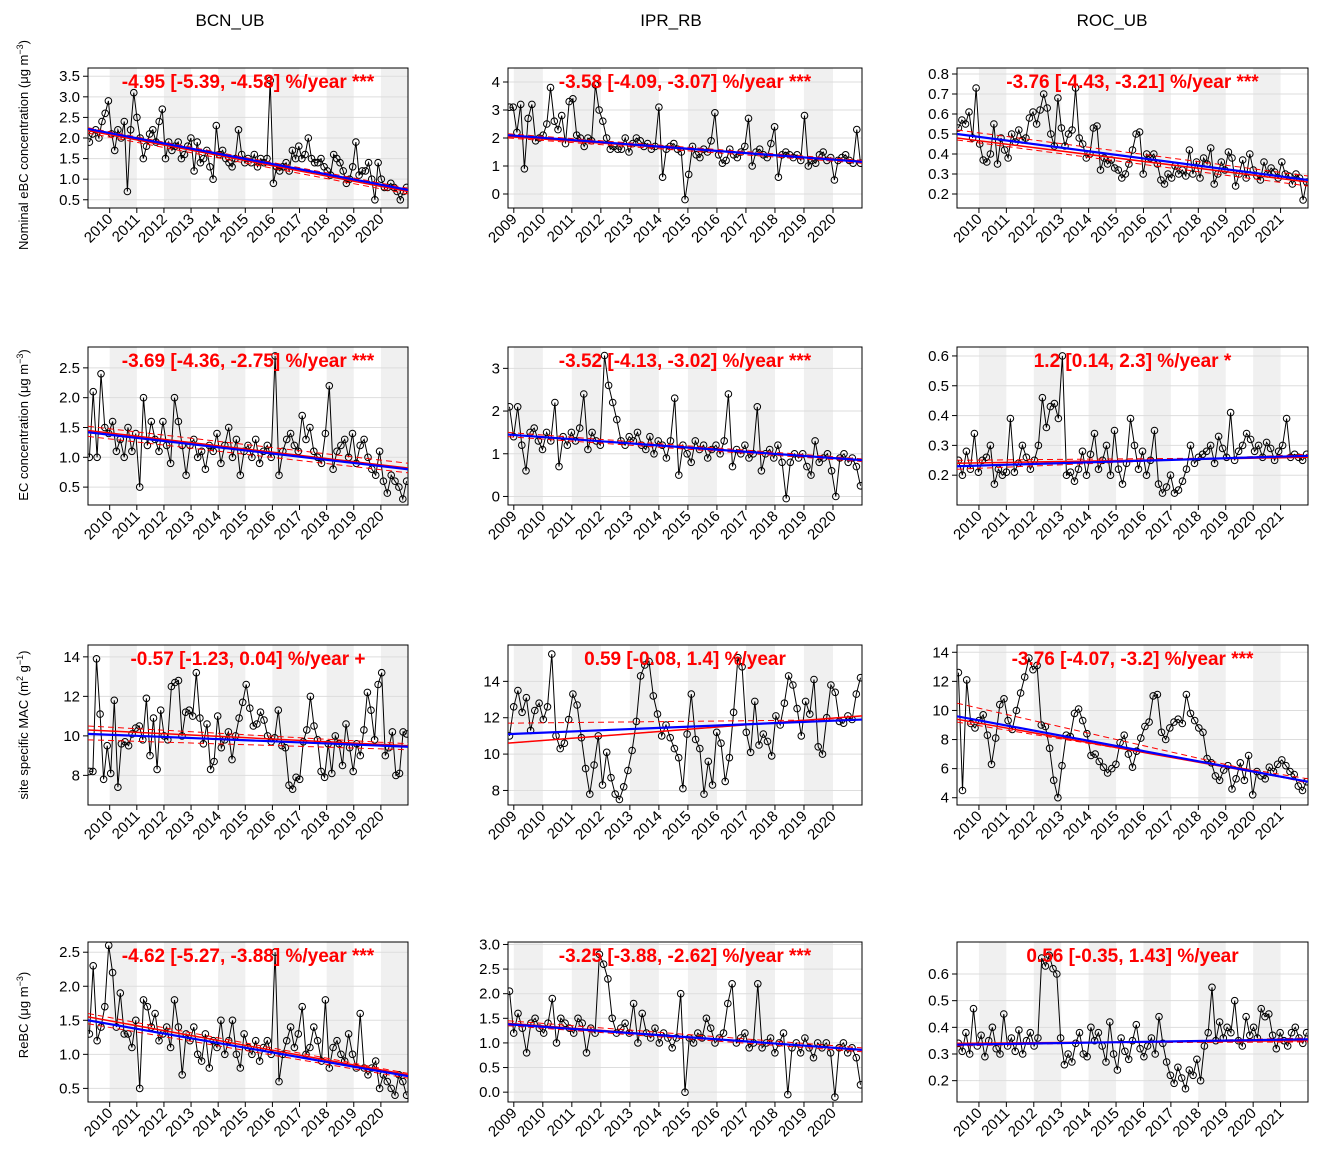 This screenshot has width=1318, height=1151. Describe the element at coordinates (76, 775) in the screenshot. I see `y-tick-label: 8` at that location.